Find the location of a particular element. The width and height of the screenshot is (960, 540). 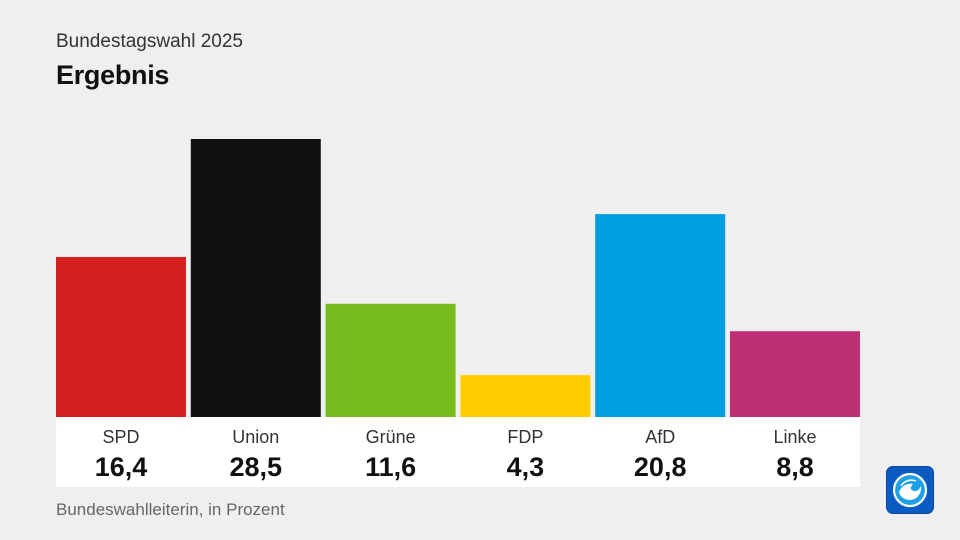

source-note: Bundeswahlleiterin, in Prozent is located at coordinates (170, 509).